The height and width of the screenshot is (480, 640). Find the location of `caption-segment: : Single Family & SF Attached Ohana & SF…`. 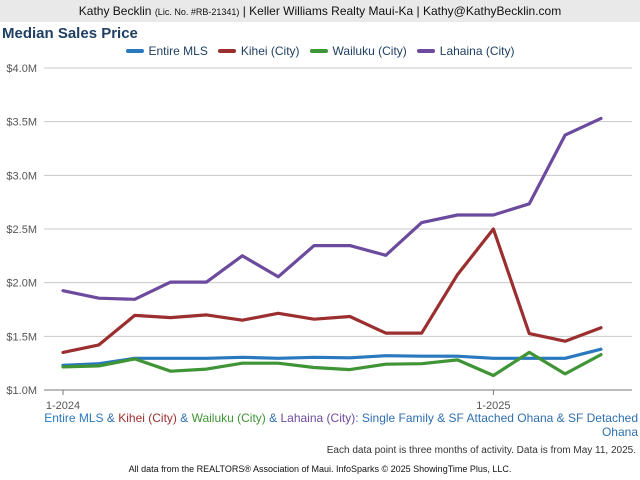

caption-segment: : Single Family & SF Attached Ohana & SF… is located at coordinates (496, 425).